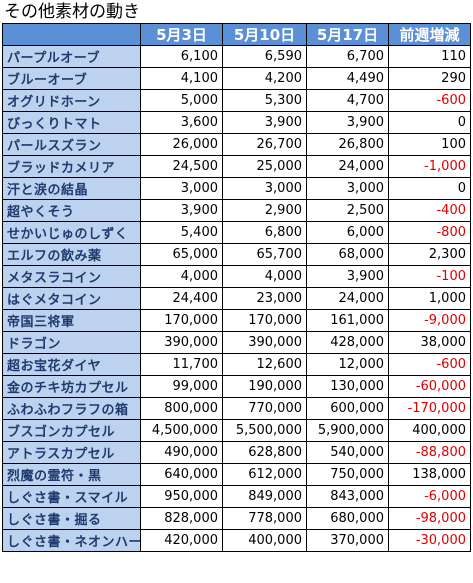  What do you see at coordinates (264, 254) in the screenshot?
I see `week-2-cell: 65,700` at bounding box center [264, 254].